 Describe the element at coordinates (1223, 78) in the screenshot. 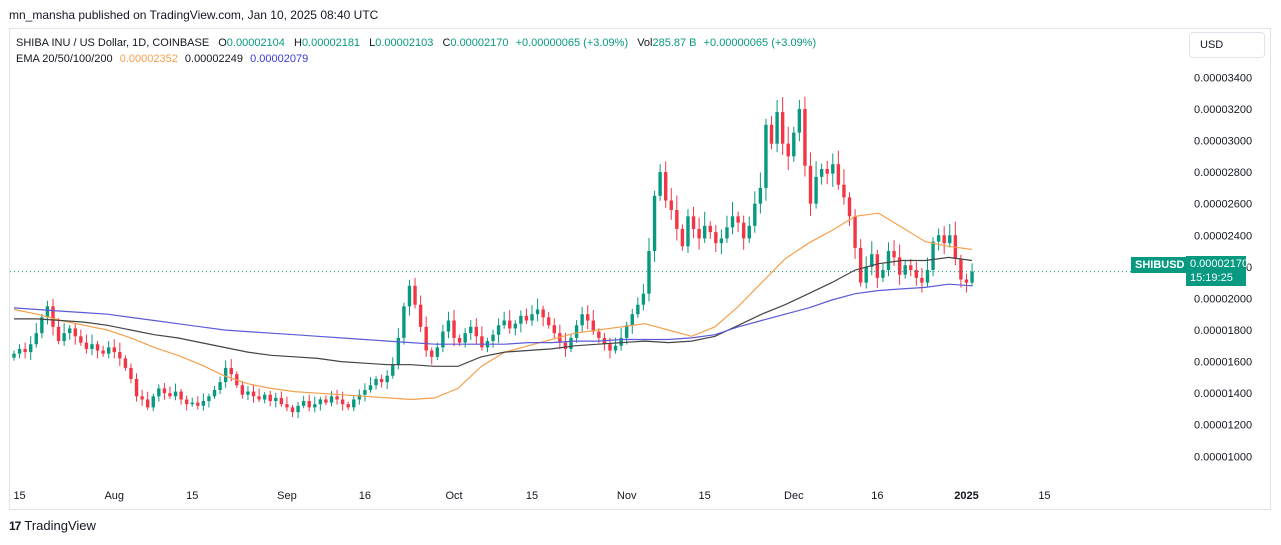

I see `y-tick-label: 0.00003400` at that location.